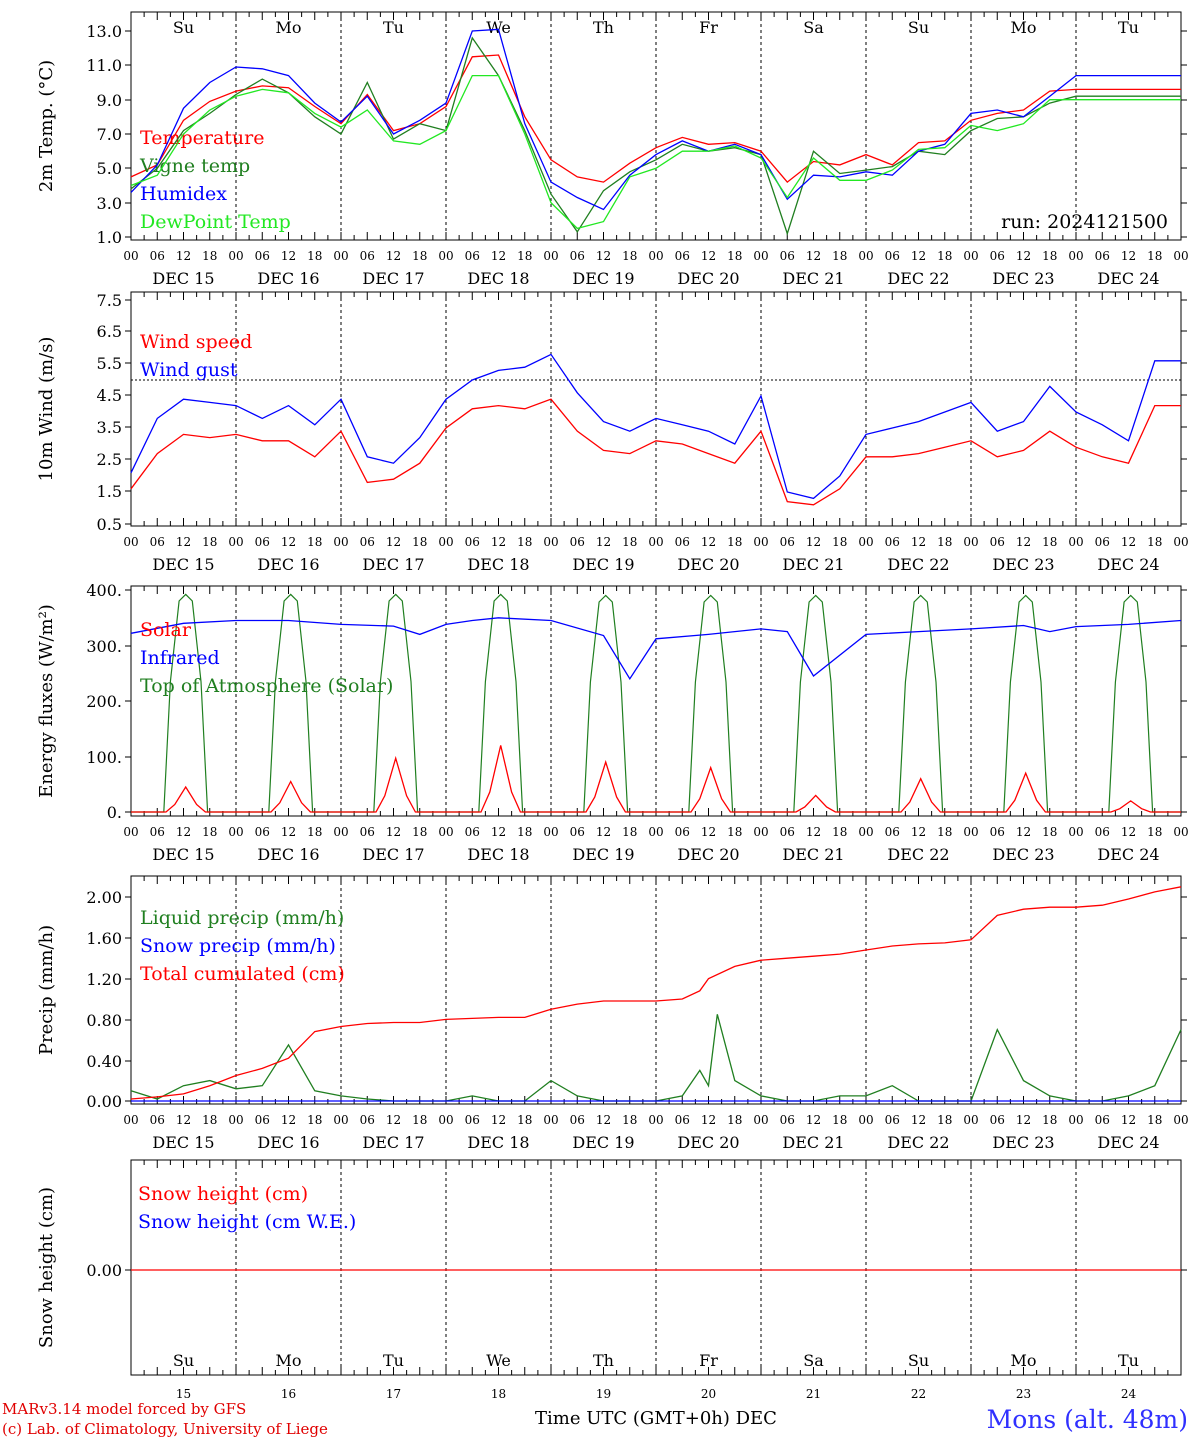  Describe the element at coordinates (109, 100) in the screenshot. I see `y-tick-label: 9.0` at that location.